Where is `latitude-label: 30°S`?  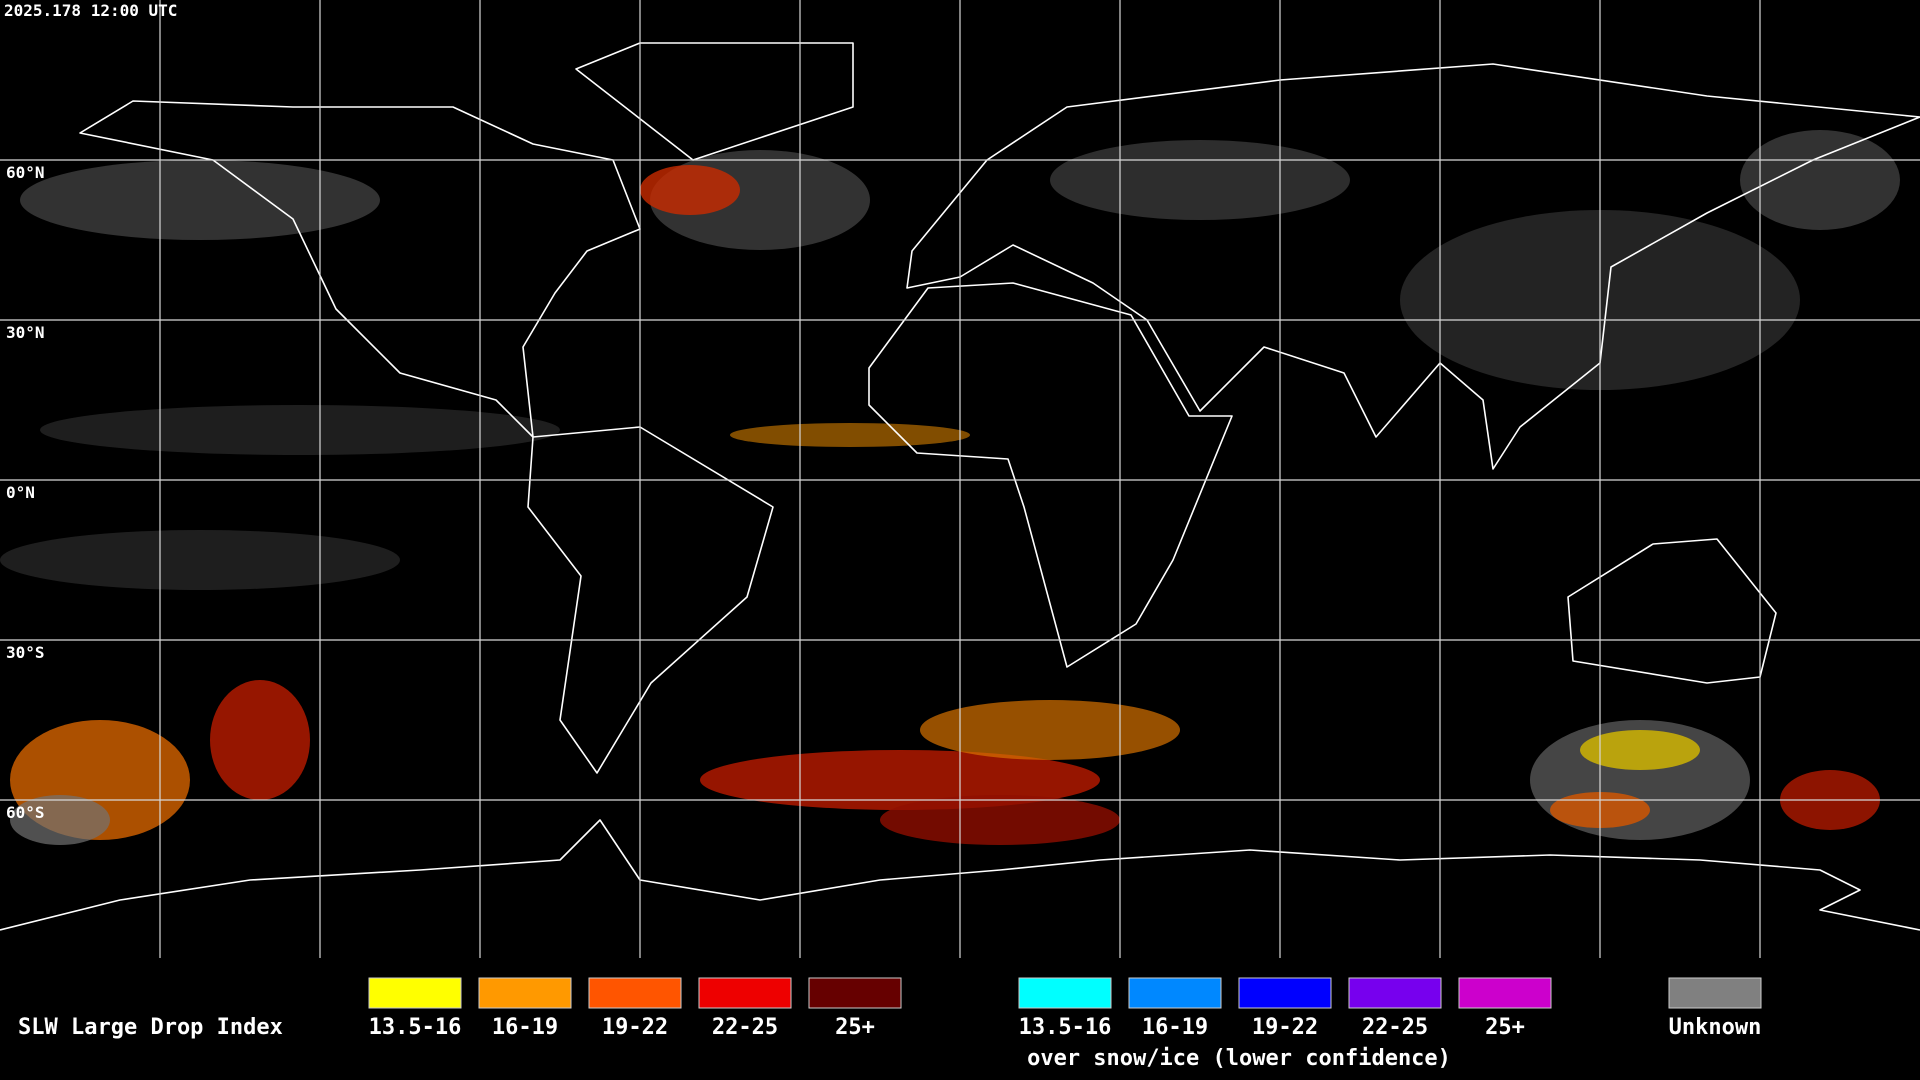
latitude-label: 30°S is located at coordinates (25, 652).